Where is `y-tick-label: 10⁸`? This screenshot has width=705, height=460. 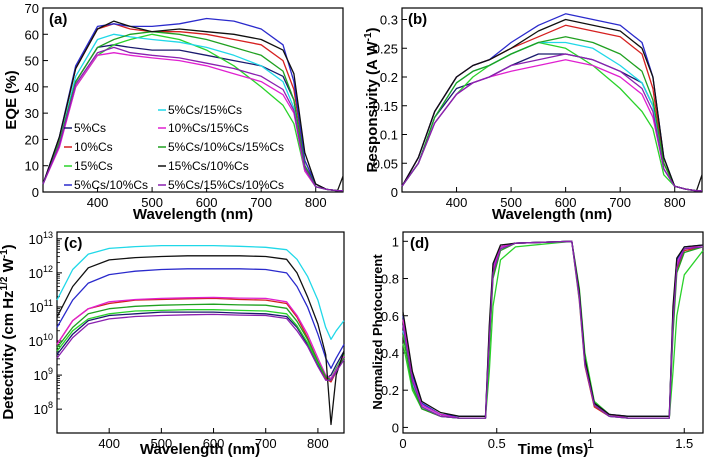 y-tick-label: 10⁸ is located at coordinates (43, 408).